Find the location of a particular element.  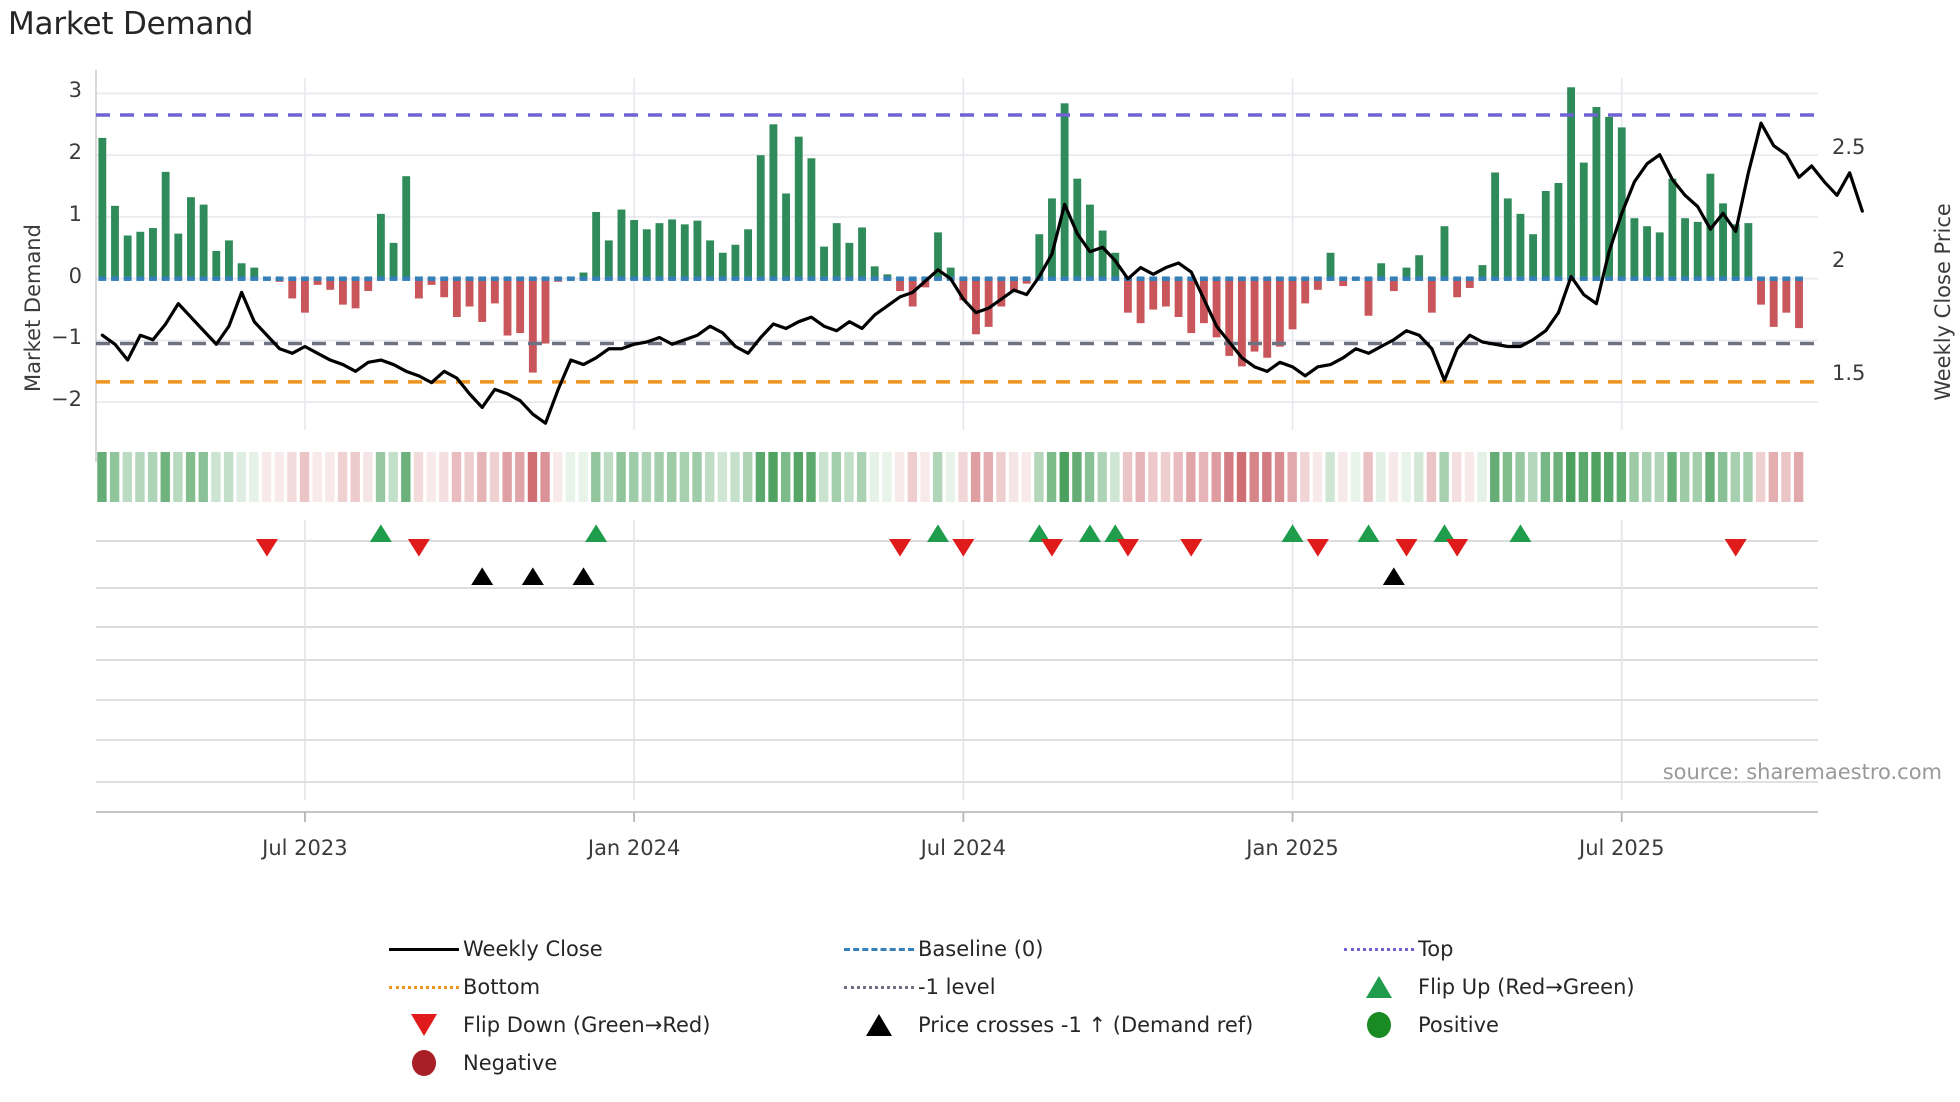

legend-bottom: Bottom is located at coordinates (612, 987).